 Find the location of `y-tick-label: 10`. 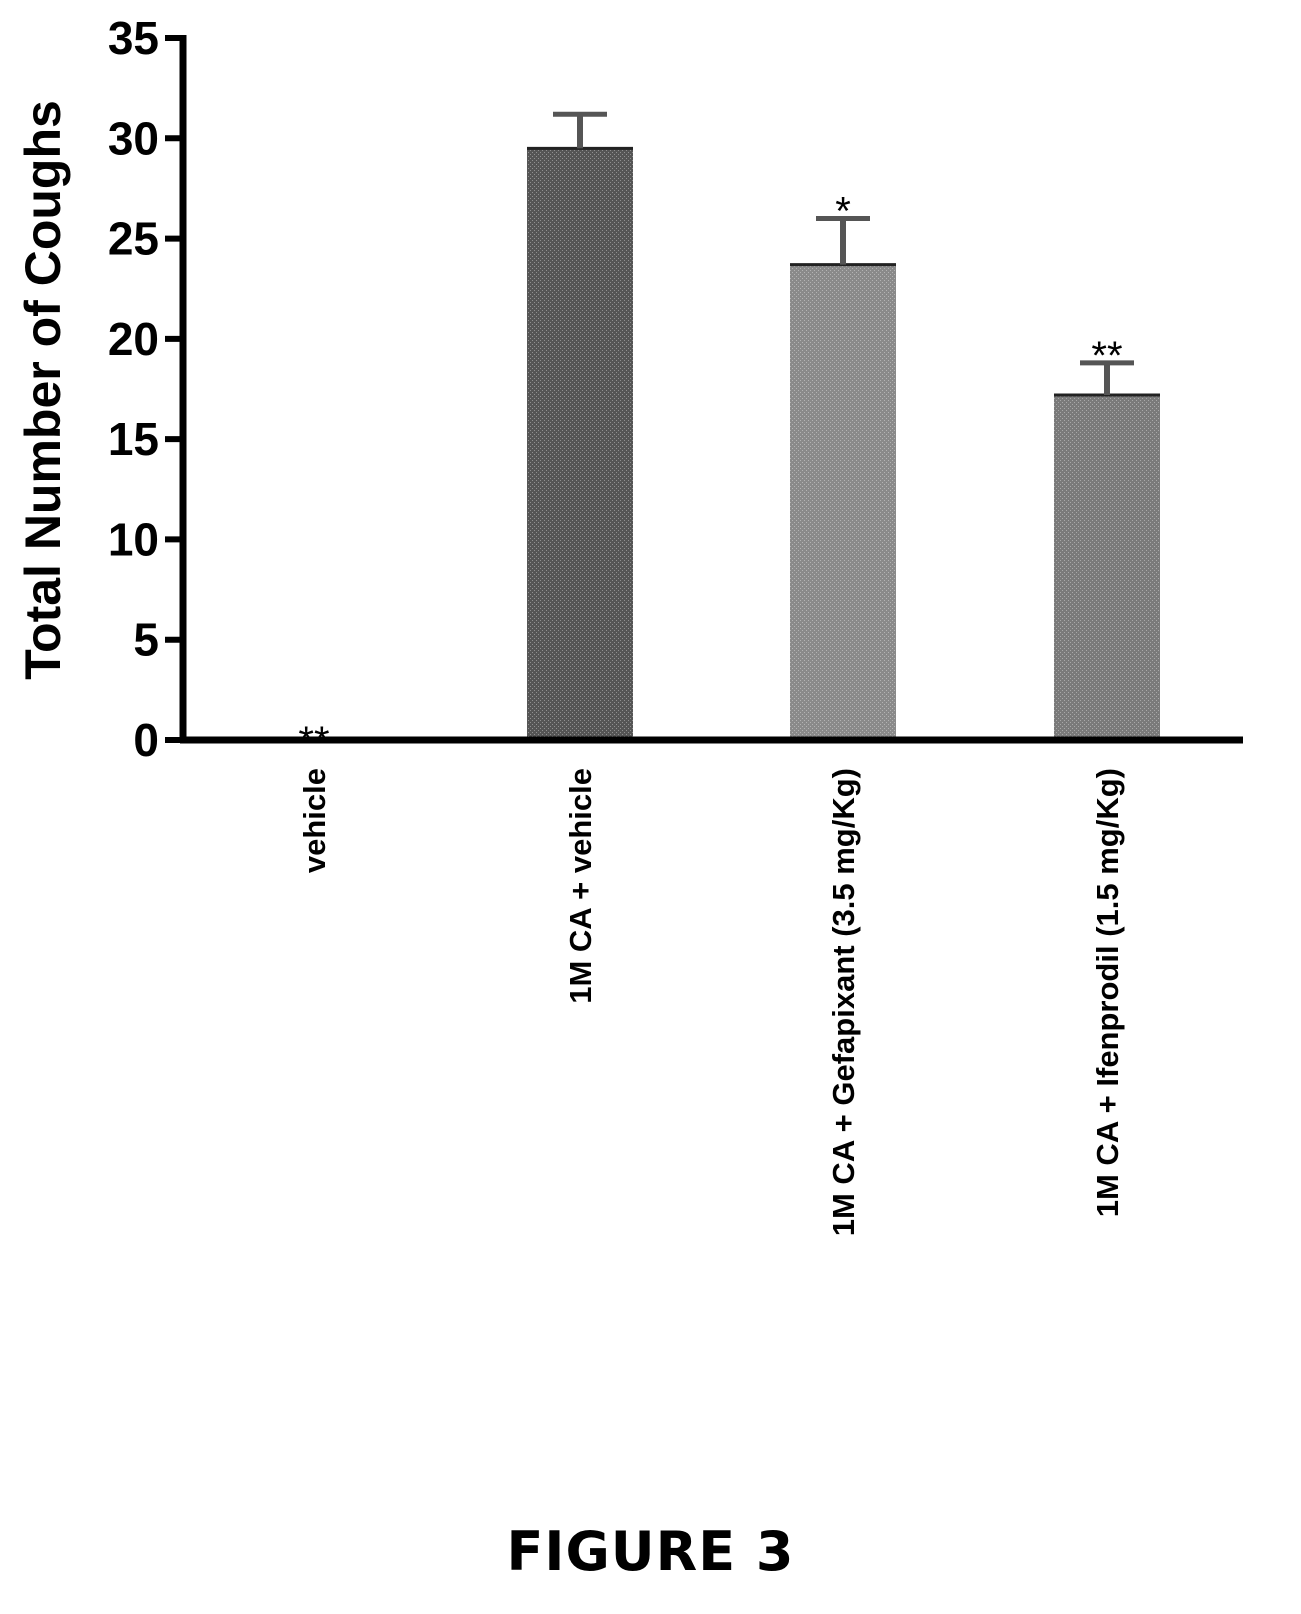

y-tick-label: 10 is located at coordinates (133, 539).